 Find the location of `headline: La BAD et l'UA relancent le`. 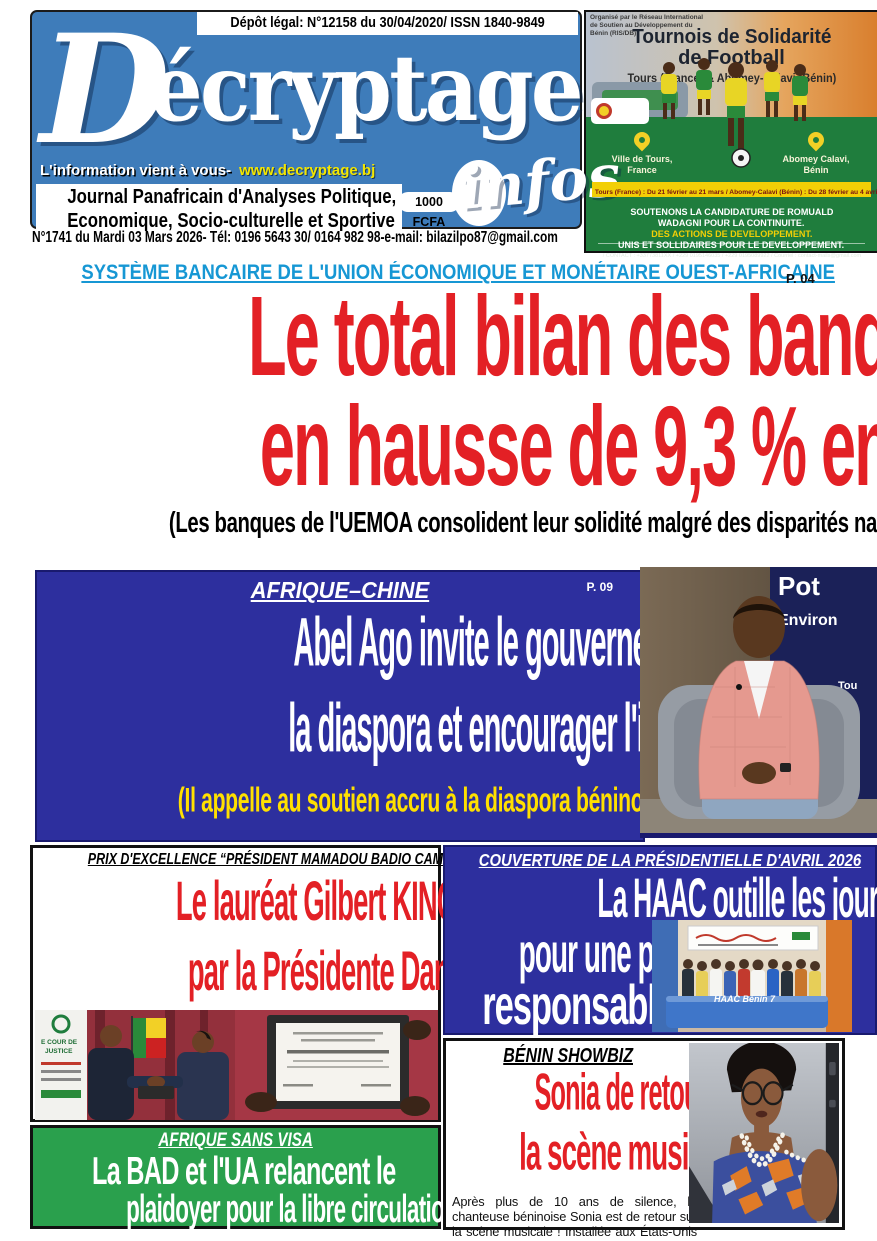

headline: La BAD et l'UA relancent le is located at coordinates (244, 1171).